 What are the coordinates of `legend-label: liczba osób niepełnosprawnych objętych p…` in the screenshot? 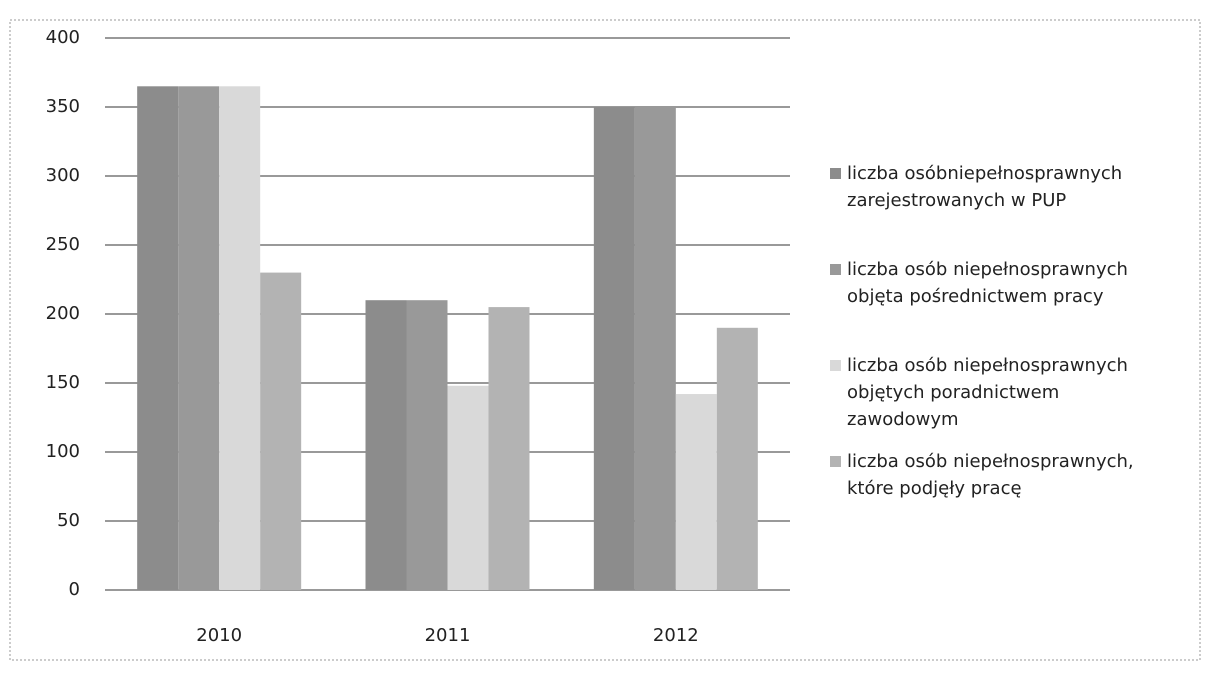 It's located at (987, 392).